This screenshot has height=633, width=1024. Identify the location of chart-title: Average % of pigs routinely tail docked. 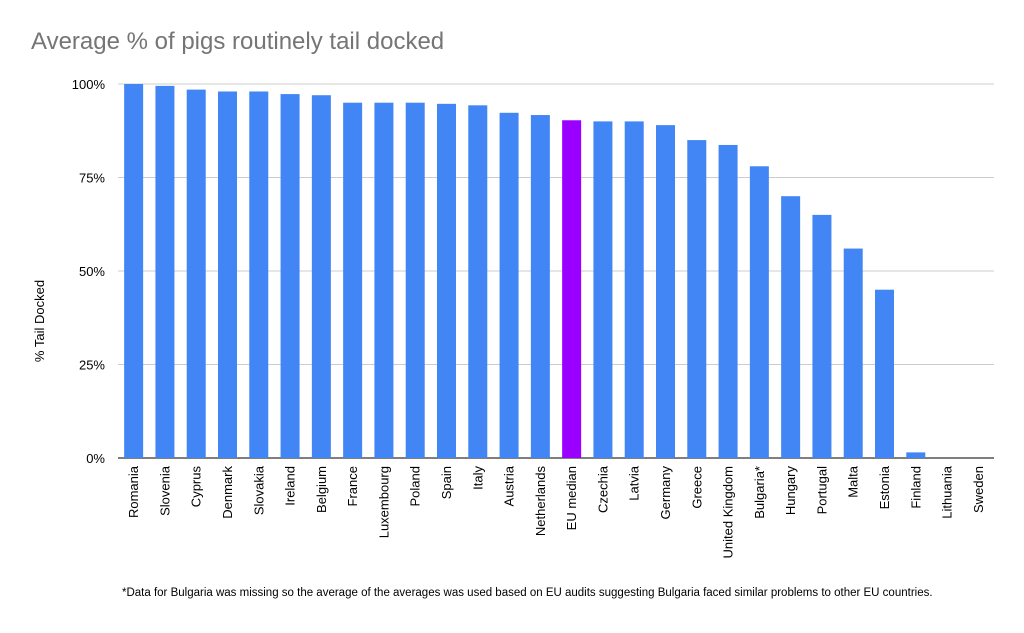
(238, 41).